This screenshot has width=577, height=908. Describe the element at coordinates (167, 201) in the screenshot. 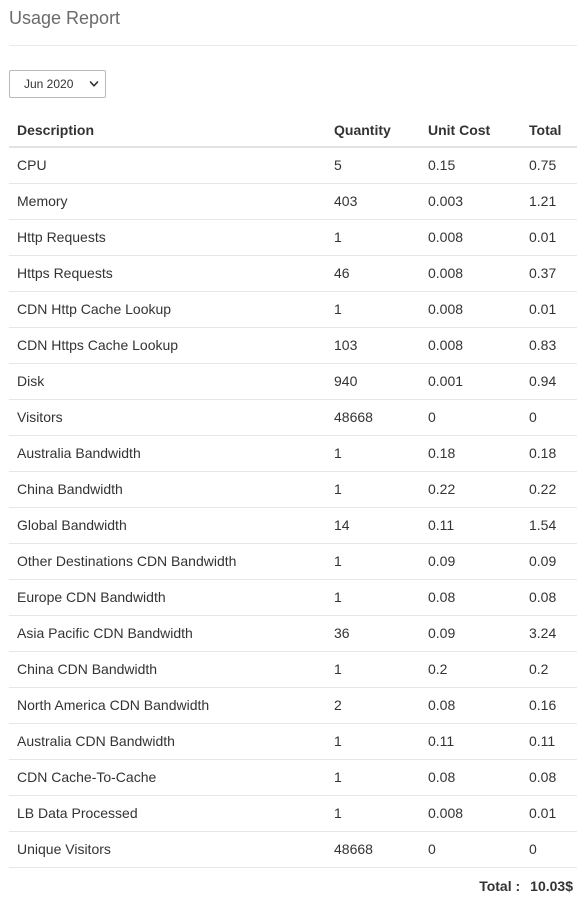

I see `cell-description: Memory` at that location.